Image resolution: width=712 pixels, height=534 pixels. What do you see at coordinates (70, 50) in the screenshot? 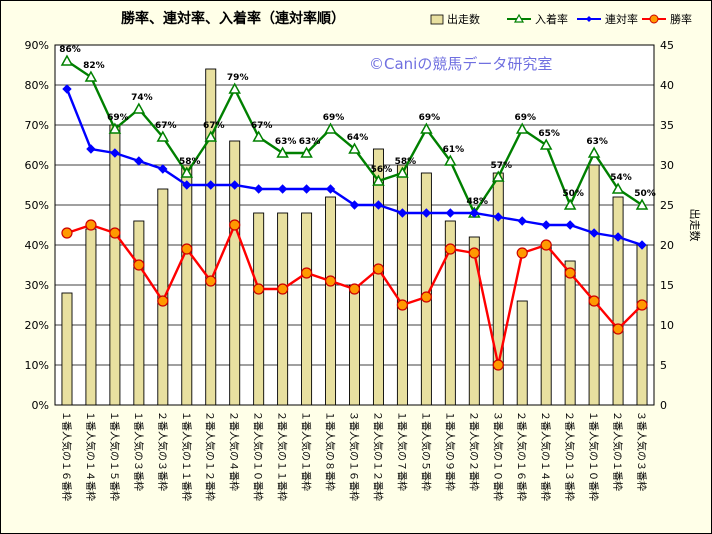
I see `data-label: 86%` at bounding box center [70, 50].